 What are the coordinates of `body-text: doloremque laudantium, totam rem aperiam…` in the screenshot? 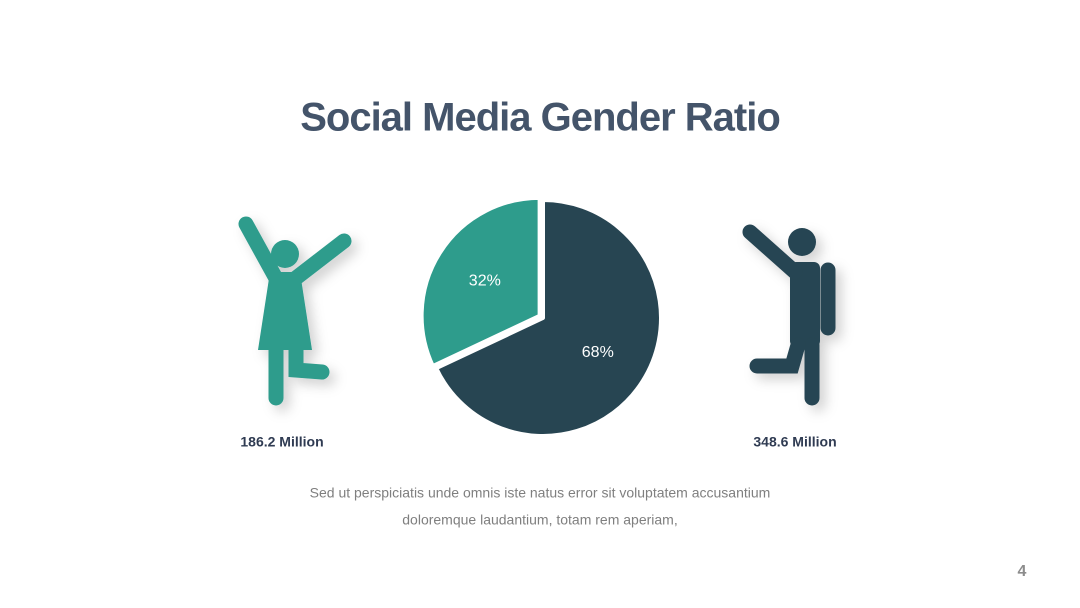 It's located at (539, 520).